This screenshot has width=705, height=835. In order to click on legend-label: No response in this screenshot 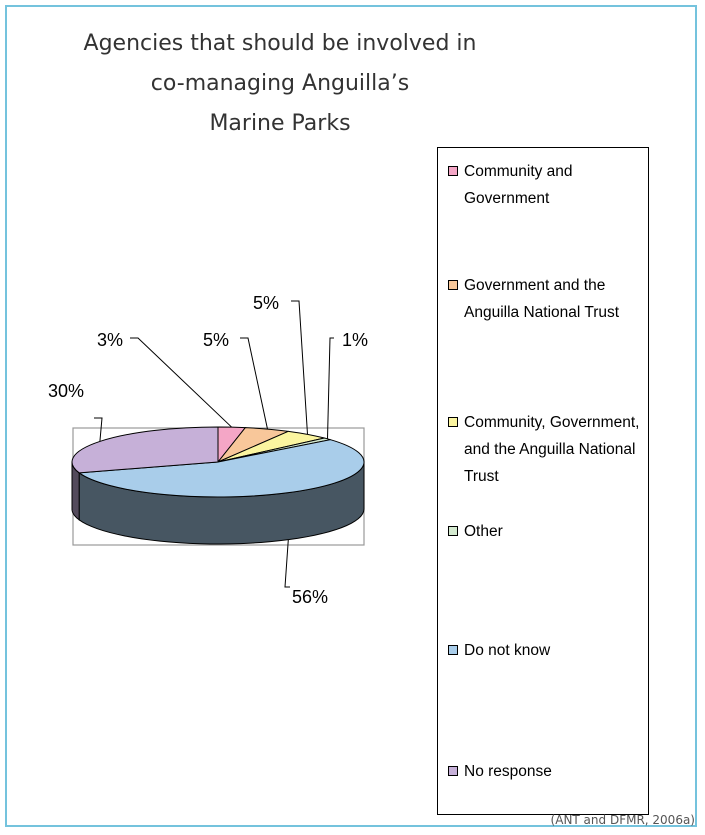, I will do `click(508, 771)`.